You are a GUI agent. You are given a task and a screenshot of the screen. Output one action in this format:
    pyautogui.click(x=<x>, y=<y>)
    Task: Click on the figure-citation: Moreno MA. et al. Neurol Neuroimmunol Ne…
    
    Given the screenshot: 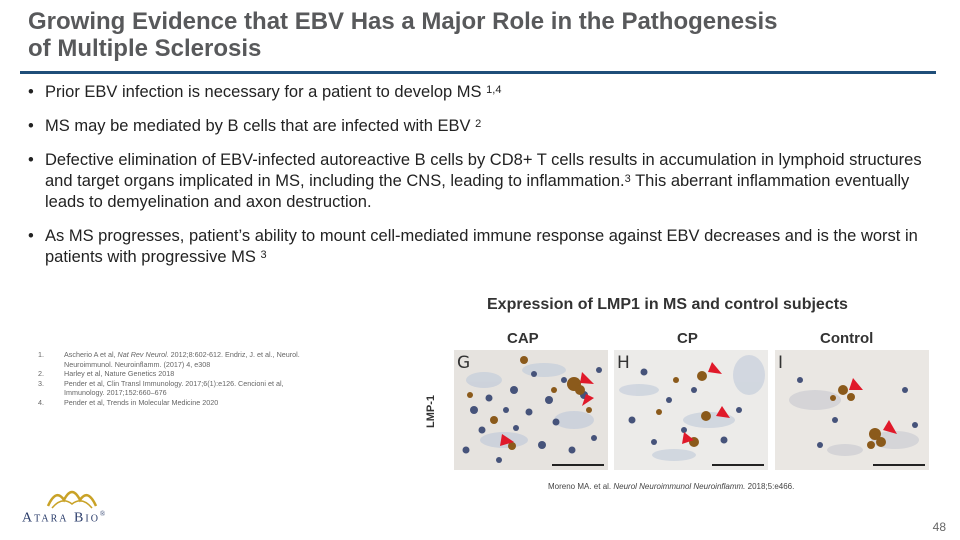 What is the action you would take?
    pyautogui.click(x=671, y=486)
    